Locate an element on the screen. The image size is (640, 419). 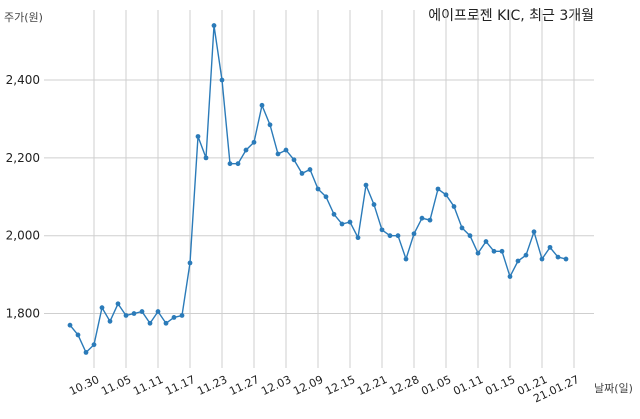
x-tick-label: 12.15 is located at coordinates (340, 385).